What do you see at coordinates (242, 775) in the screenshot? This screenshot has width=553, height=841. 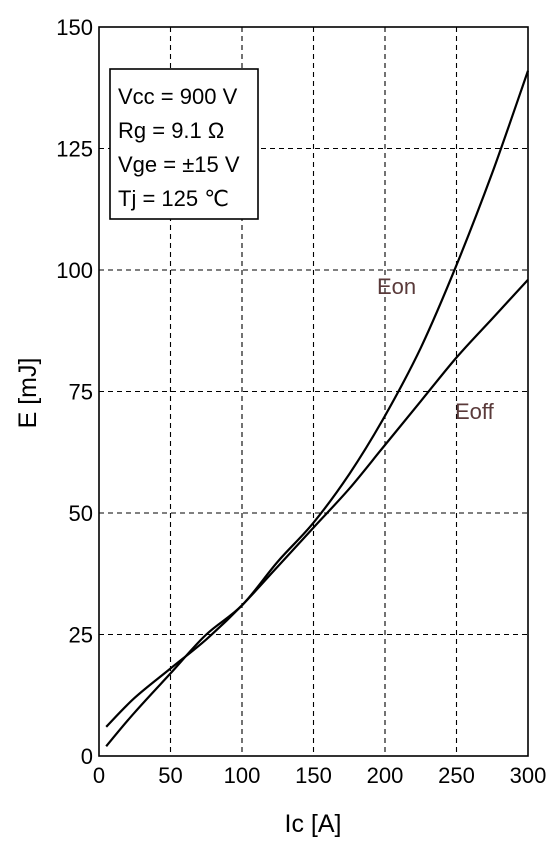 I see `x-tick-label: 100` at bounding box center [242, 775].